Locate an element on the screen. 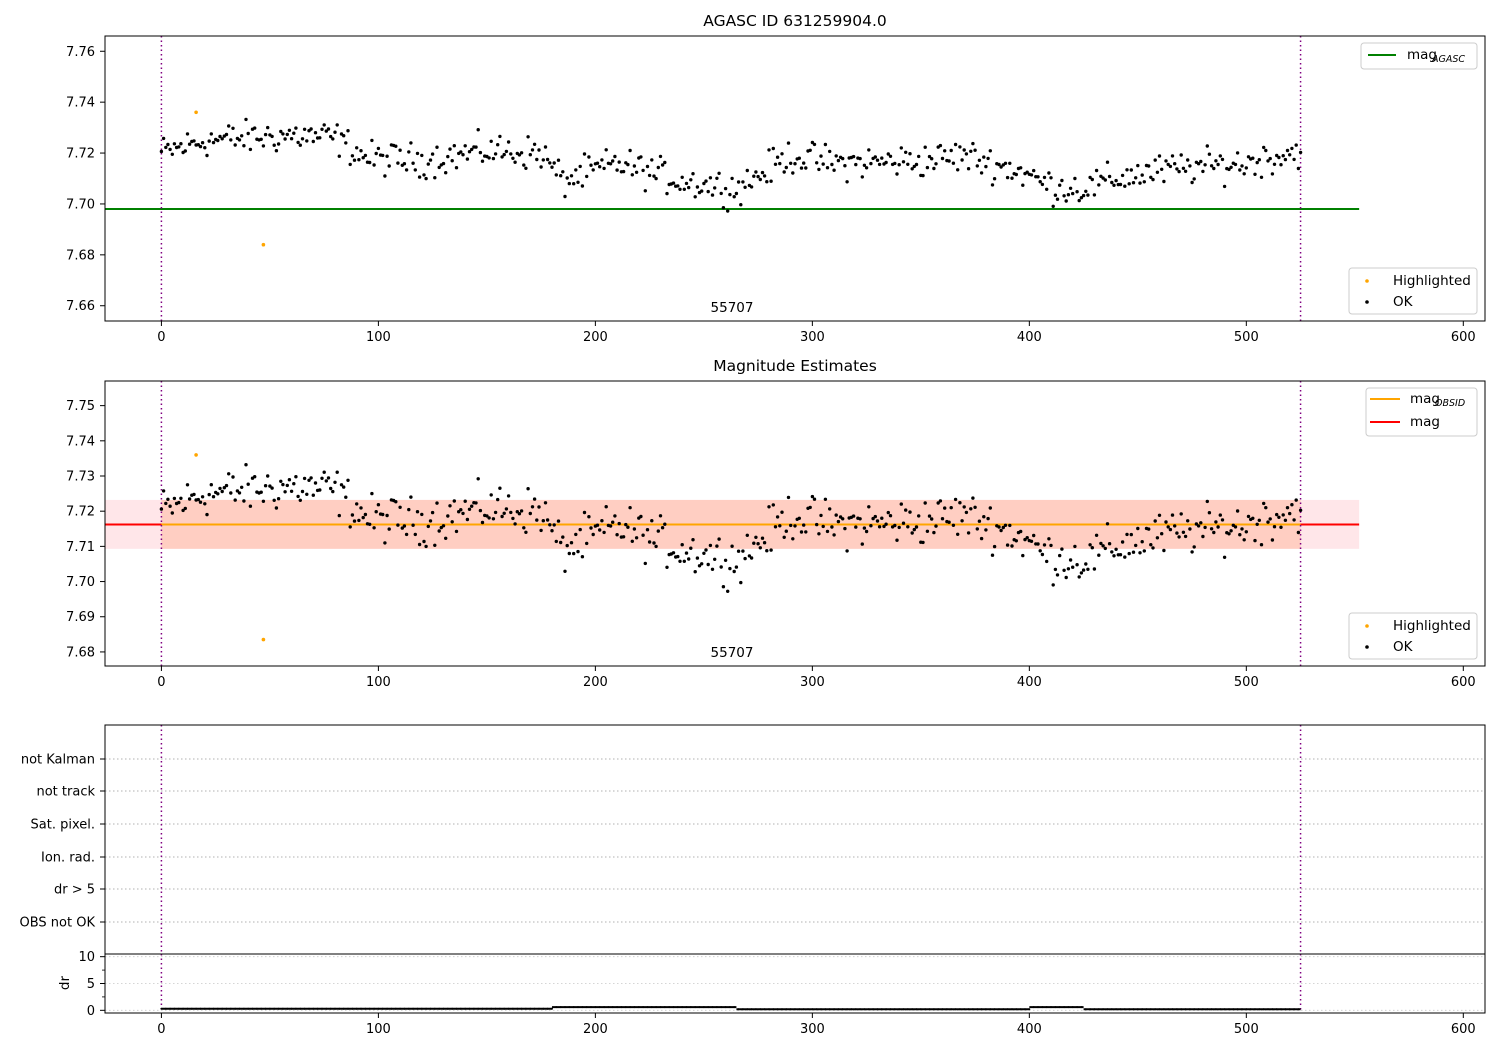  panel-1-legend-ok-marker is located at coordinates (1367, 302).